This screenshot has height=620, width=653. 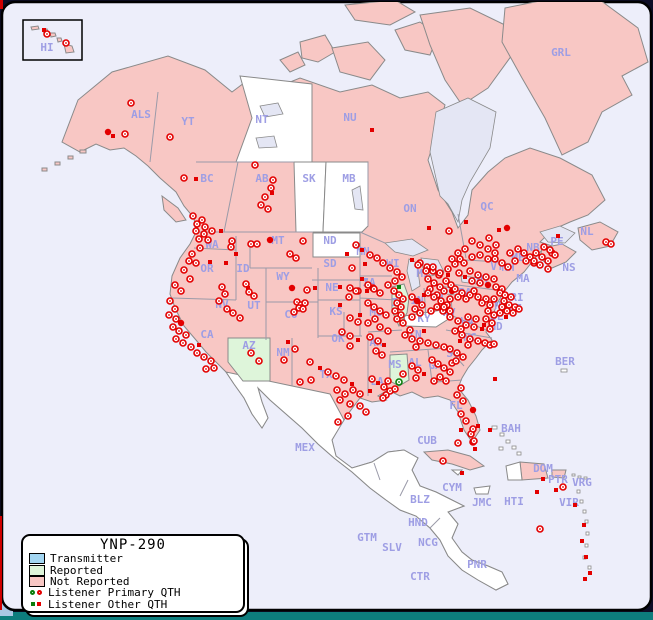 What do you see at coordinates (207, 334) in the screenshot?
I see `region-label-ca: CA` at bounding box center [207, 334].